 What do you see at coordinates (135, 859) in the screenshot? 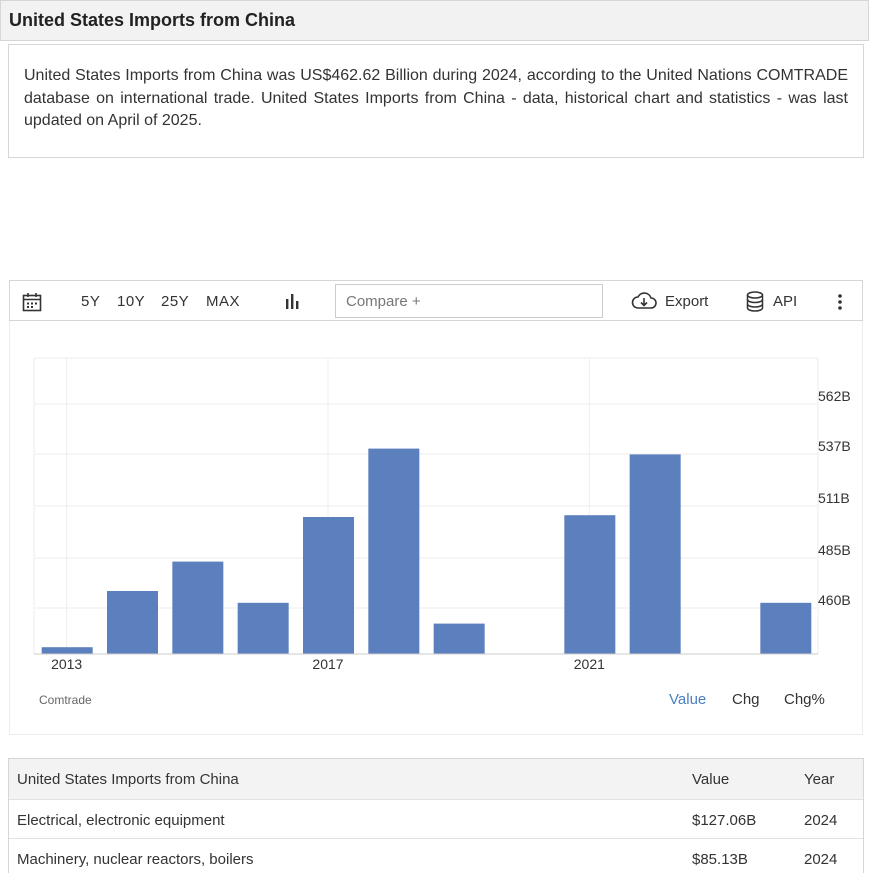
I see `row-category: Machinery, nuclear reactors, boilers` at bounding box center [135, 859].